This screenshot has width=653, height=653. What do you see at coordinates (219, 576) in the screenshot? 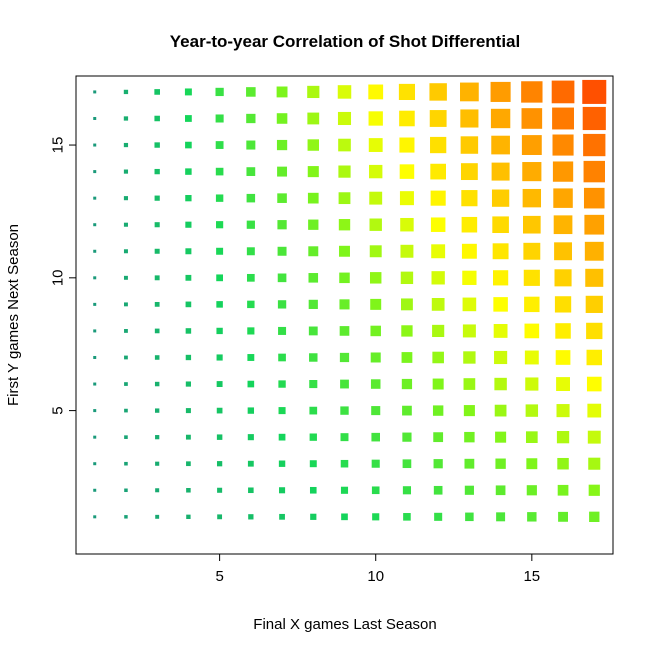
I see `x-tick-label: 5` at bounding box center [219, 576].